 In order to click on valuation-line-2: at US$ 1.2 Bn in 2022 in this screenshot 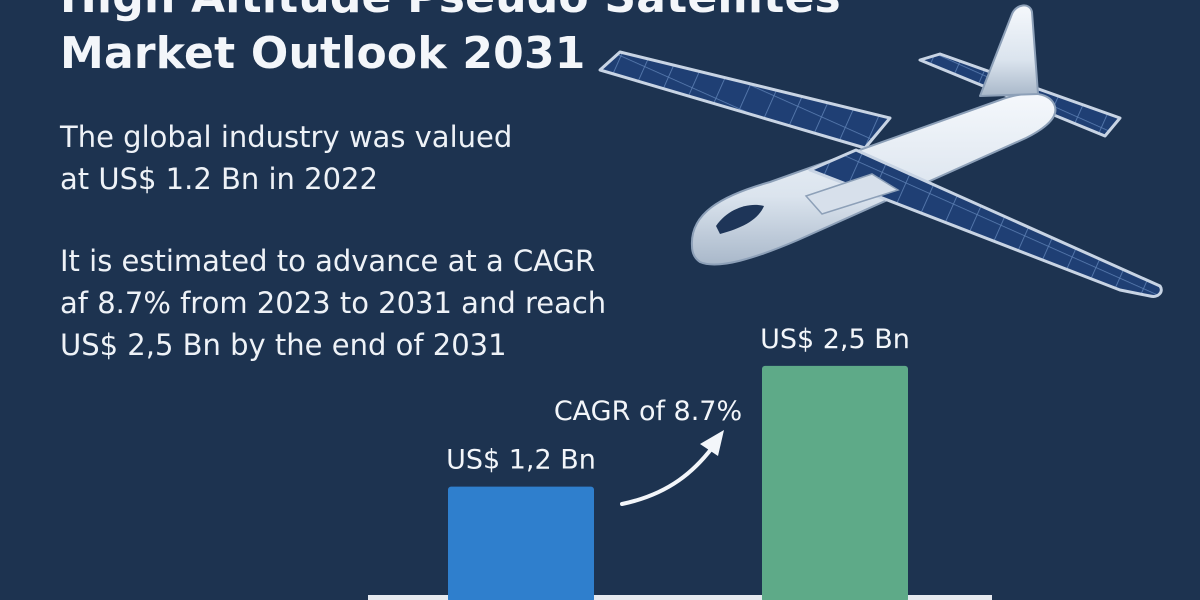, I will do `click(219, 179)`.